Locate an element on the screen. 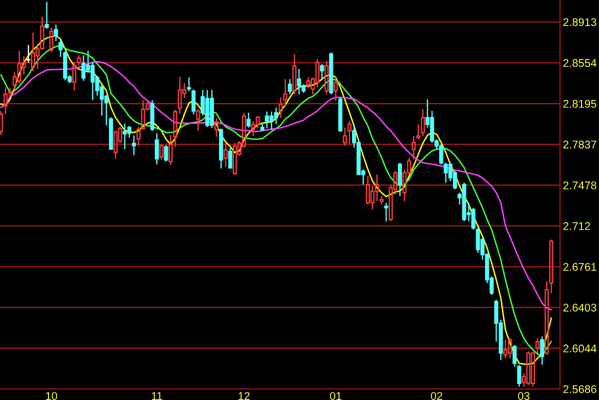 The height and width of the screenshot is (400, 599). y-tick-label: 2.7478 is located at coordinates (579, 185).